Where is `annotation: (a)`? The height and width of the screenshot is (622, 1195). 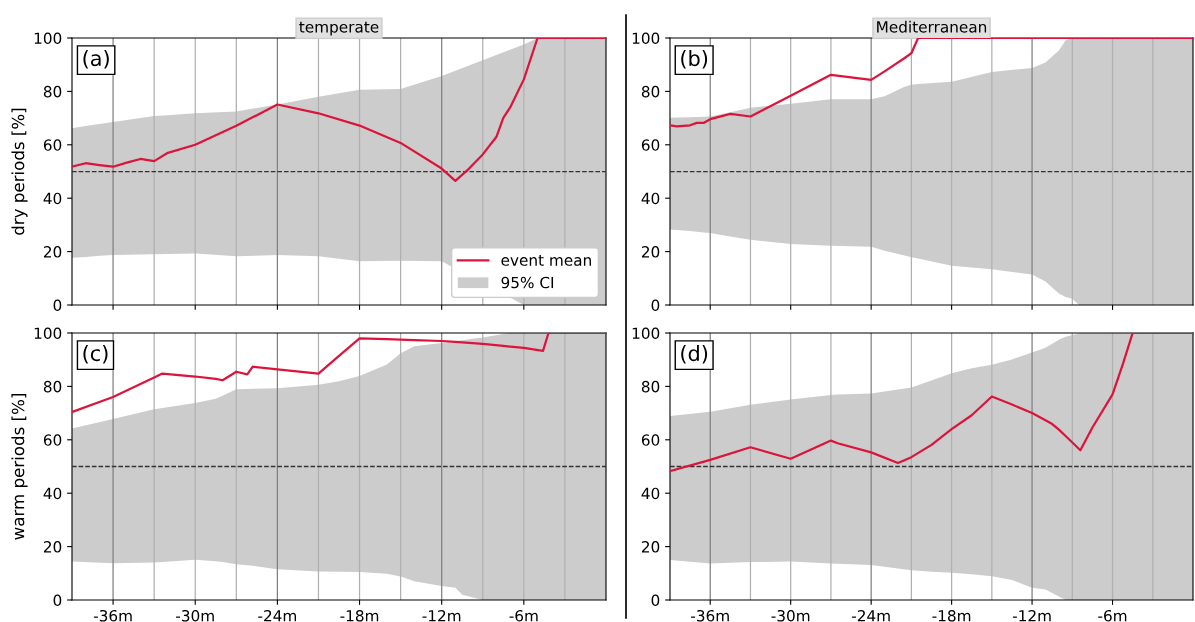 annotation: (a) is located at coordinates (96, 59).